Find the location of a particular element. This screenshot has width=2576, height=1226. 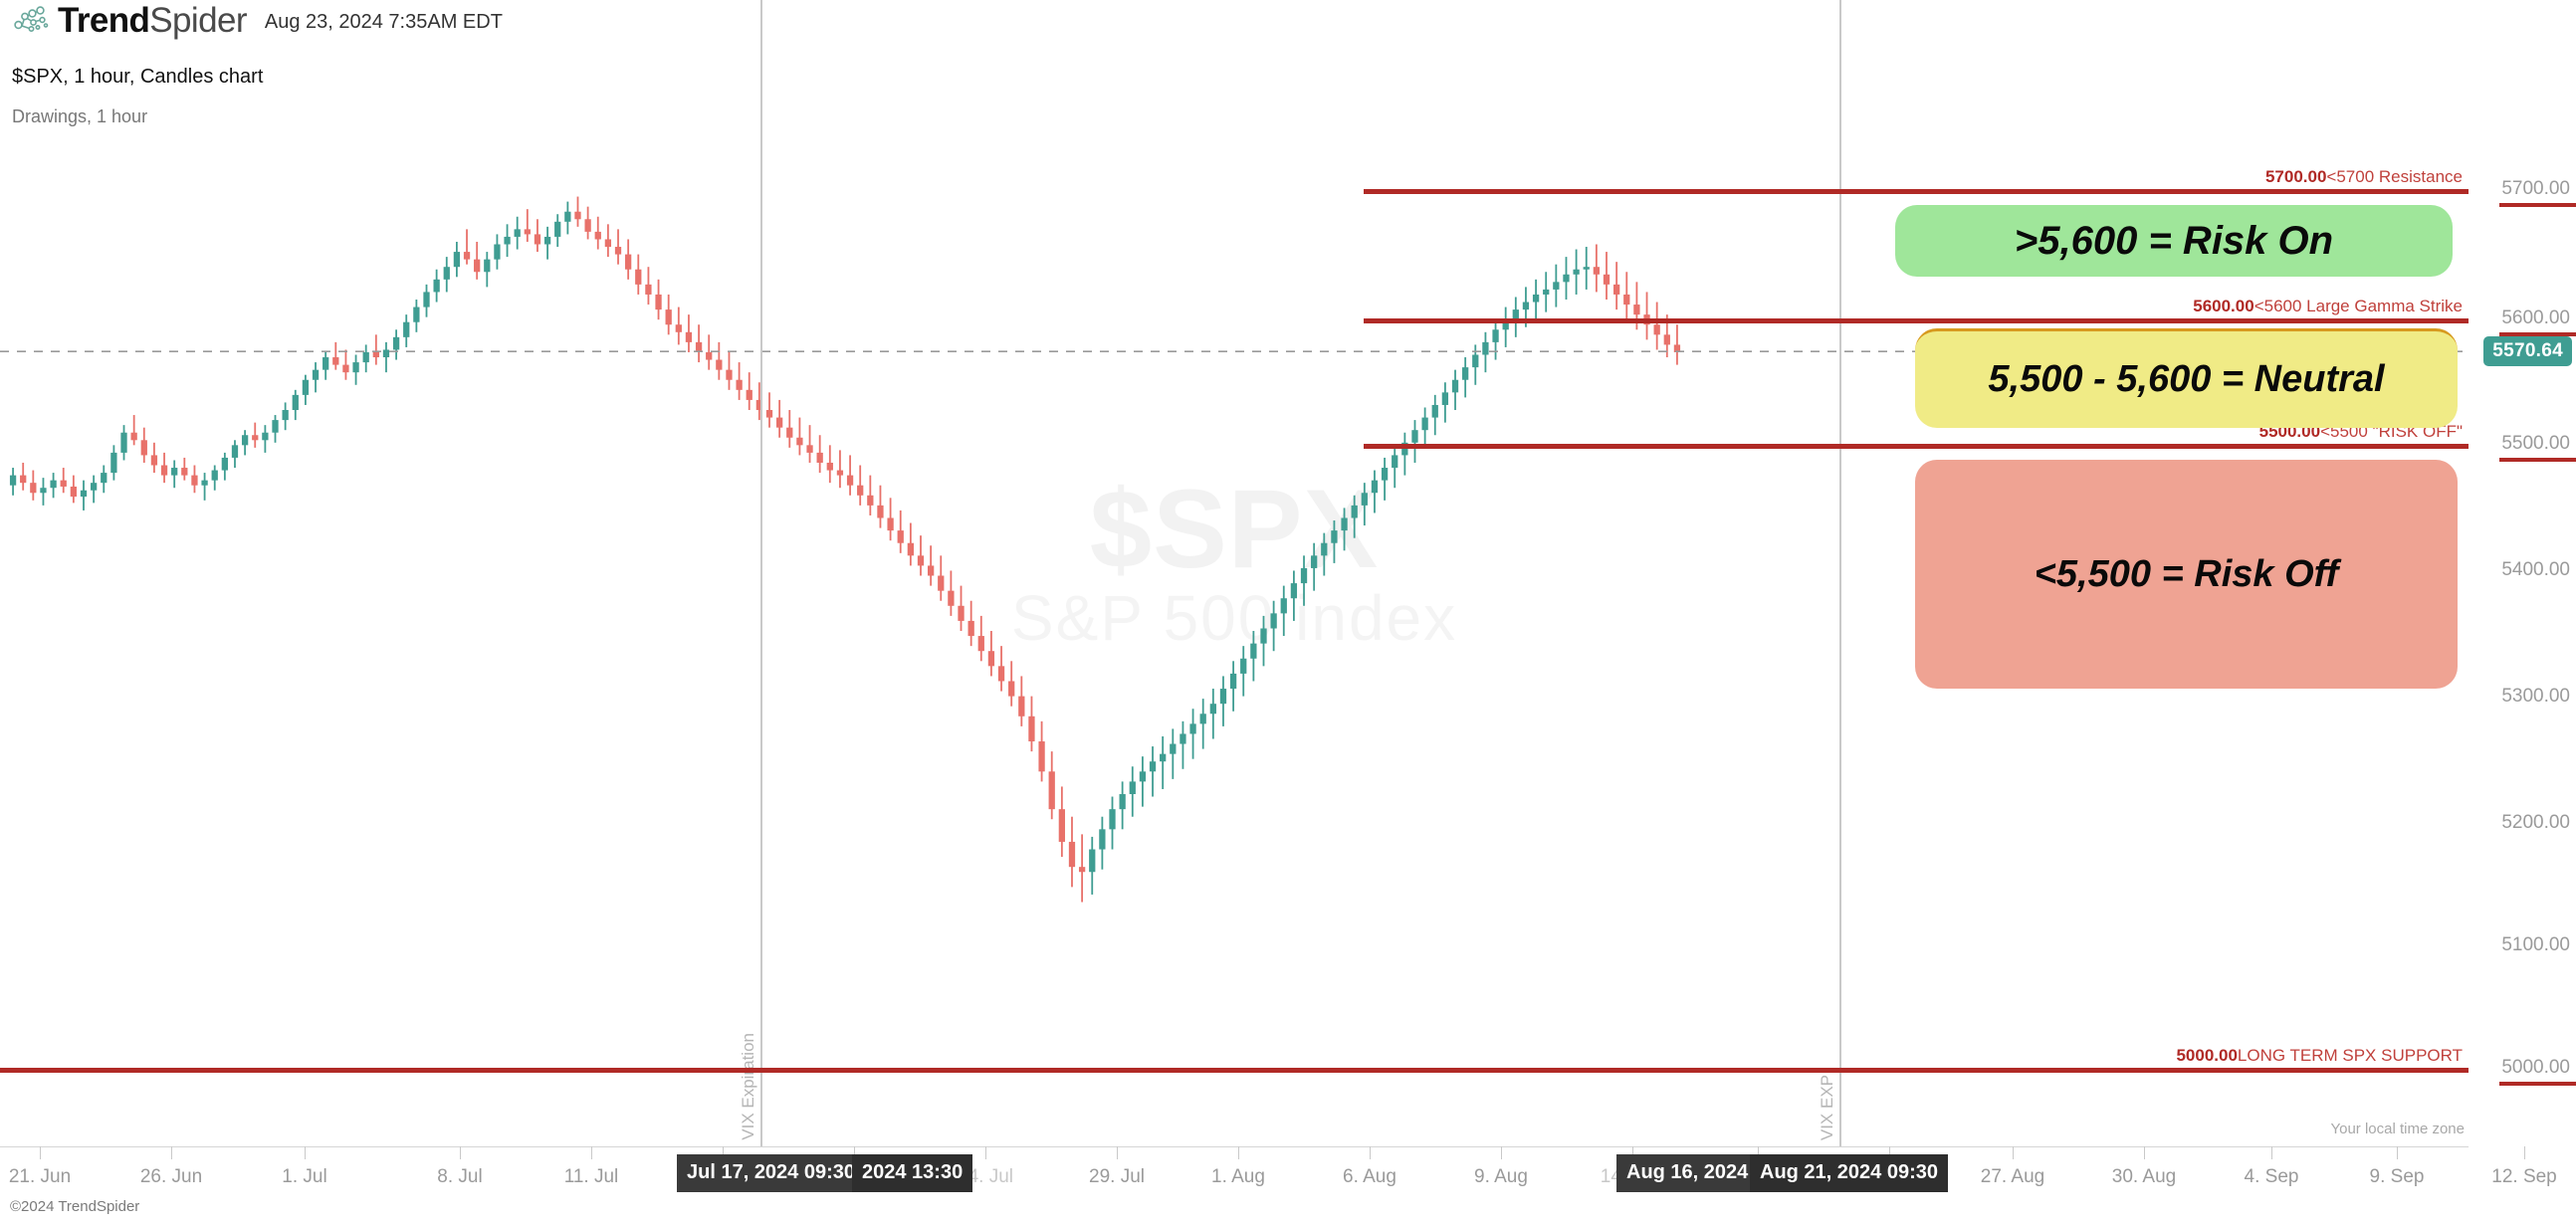

level-description: <5700 Resistance is located at coordinates (2394, 176).